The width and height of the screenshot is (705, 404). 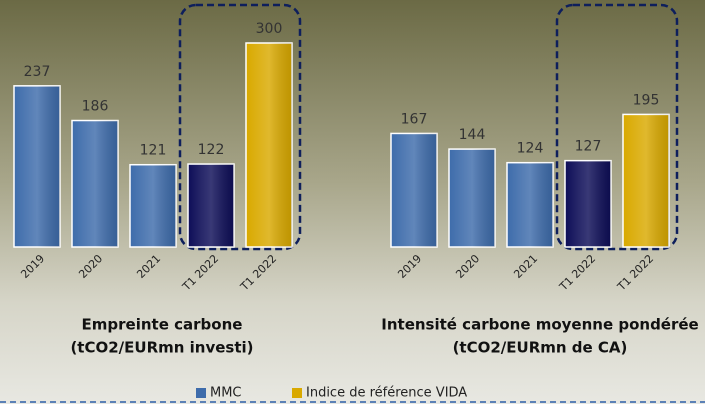 What do you see at coordinates (226, 393) in the screenshot?
I see `legend-label: MMC` at bounding box center [226, 393].